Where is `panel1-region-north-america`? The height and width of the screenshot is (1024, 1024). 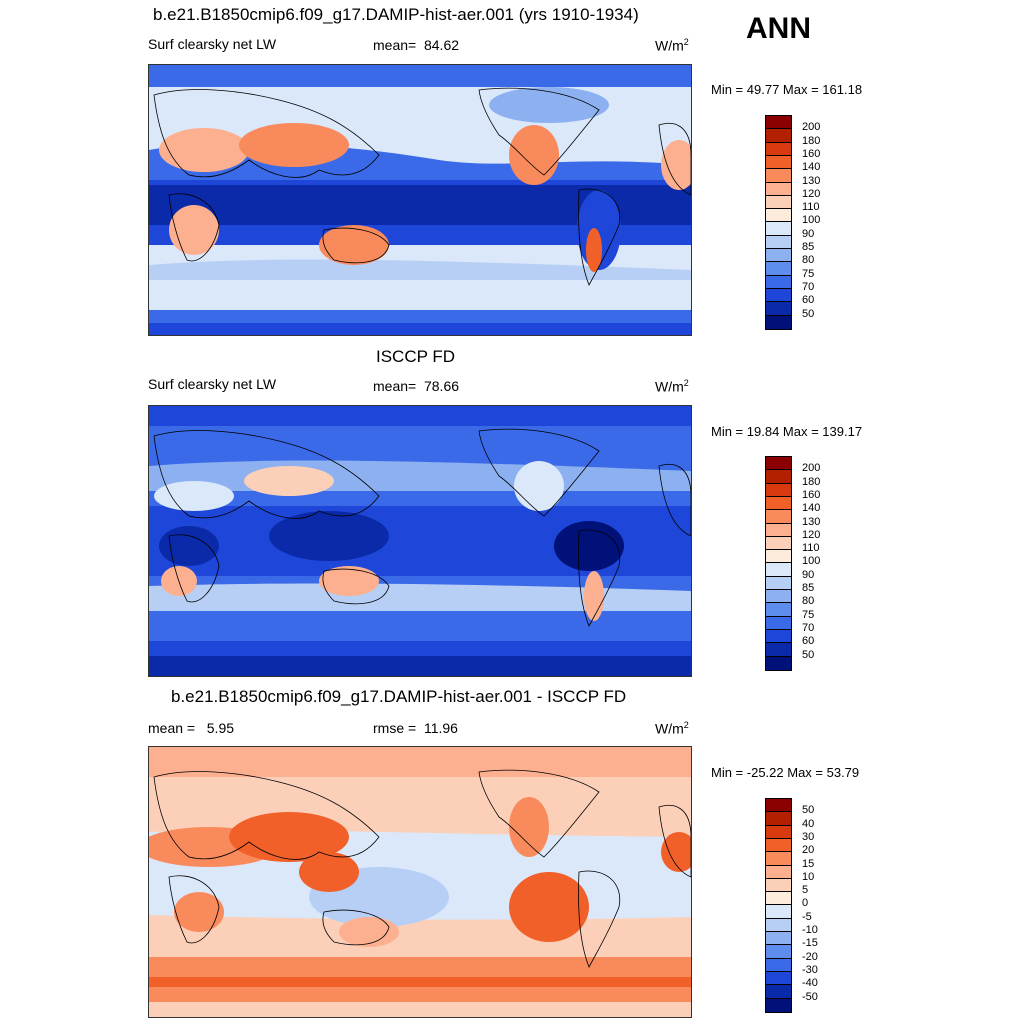
panel1-region-north-america is located at coordinates (534, 155).